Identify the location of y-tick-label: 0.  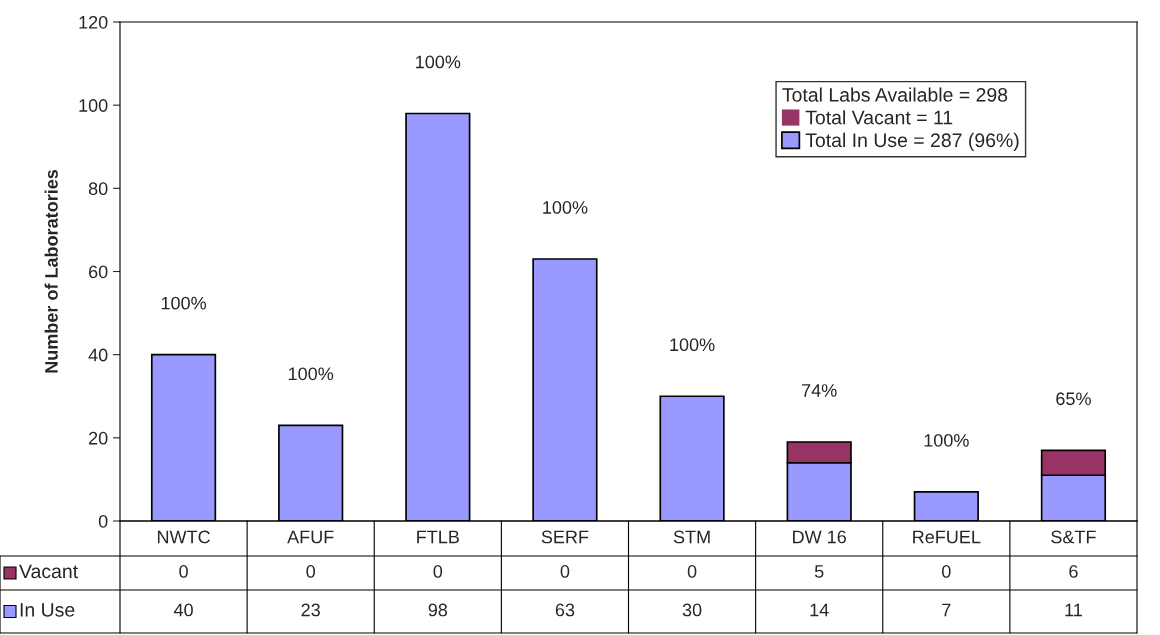
(103, 521).